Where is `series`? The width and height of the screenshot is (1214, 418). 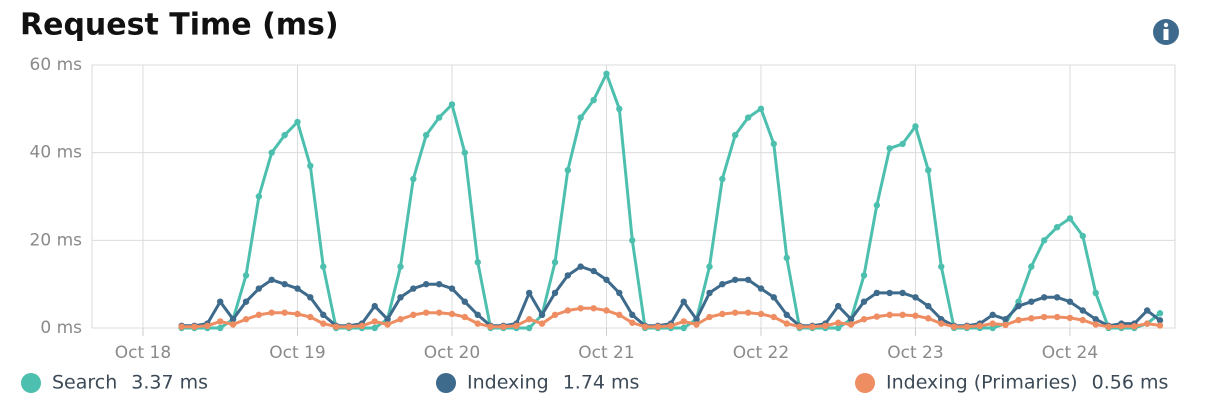
series is located at coordinates (671, 317).